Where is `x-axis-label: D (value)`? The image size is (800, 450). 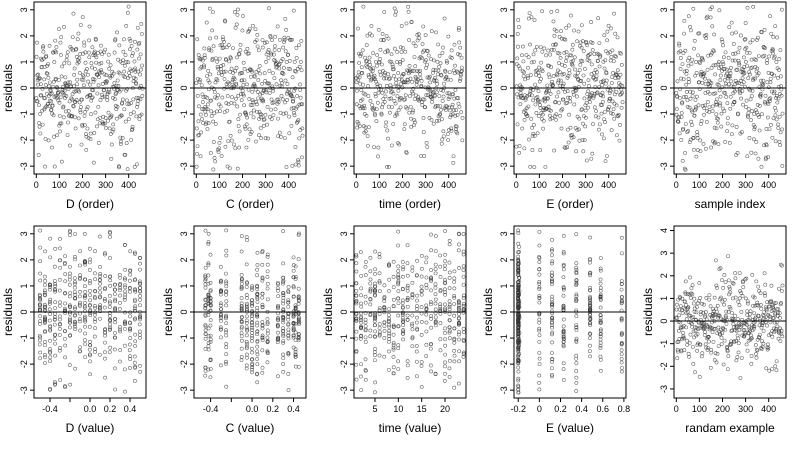
x-axis-label: D (value) is located at coordinates (90, 428).